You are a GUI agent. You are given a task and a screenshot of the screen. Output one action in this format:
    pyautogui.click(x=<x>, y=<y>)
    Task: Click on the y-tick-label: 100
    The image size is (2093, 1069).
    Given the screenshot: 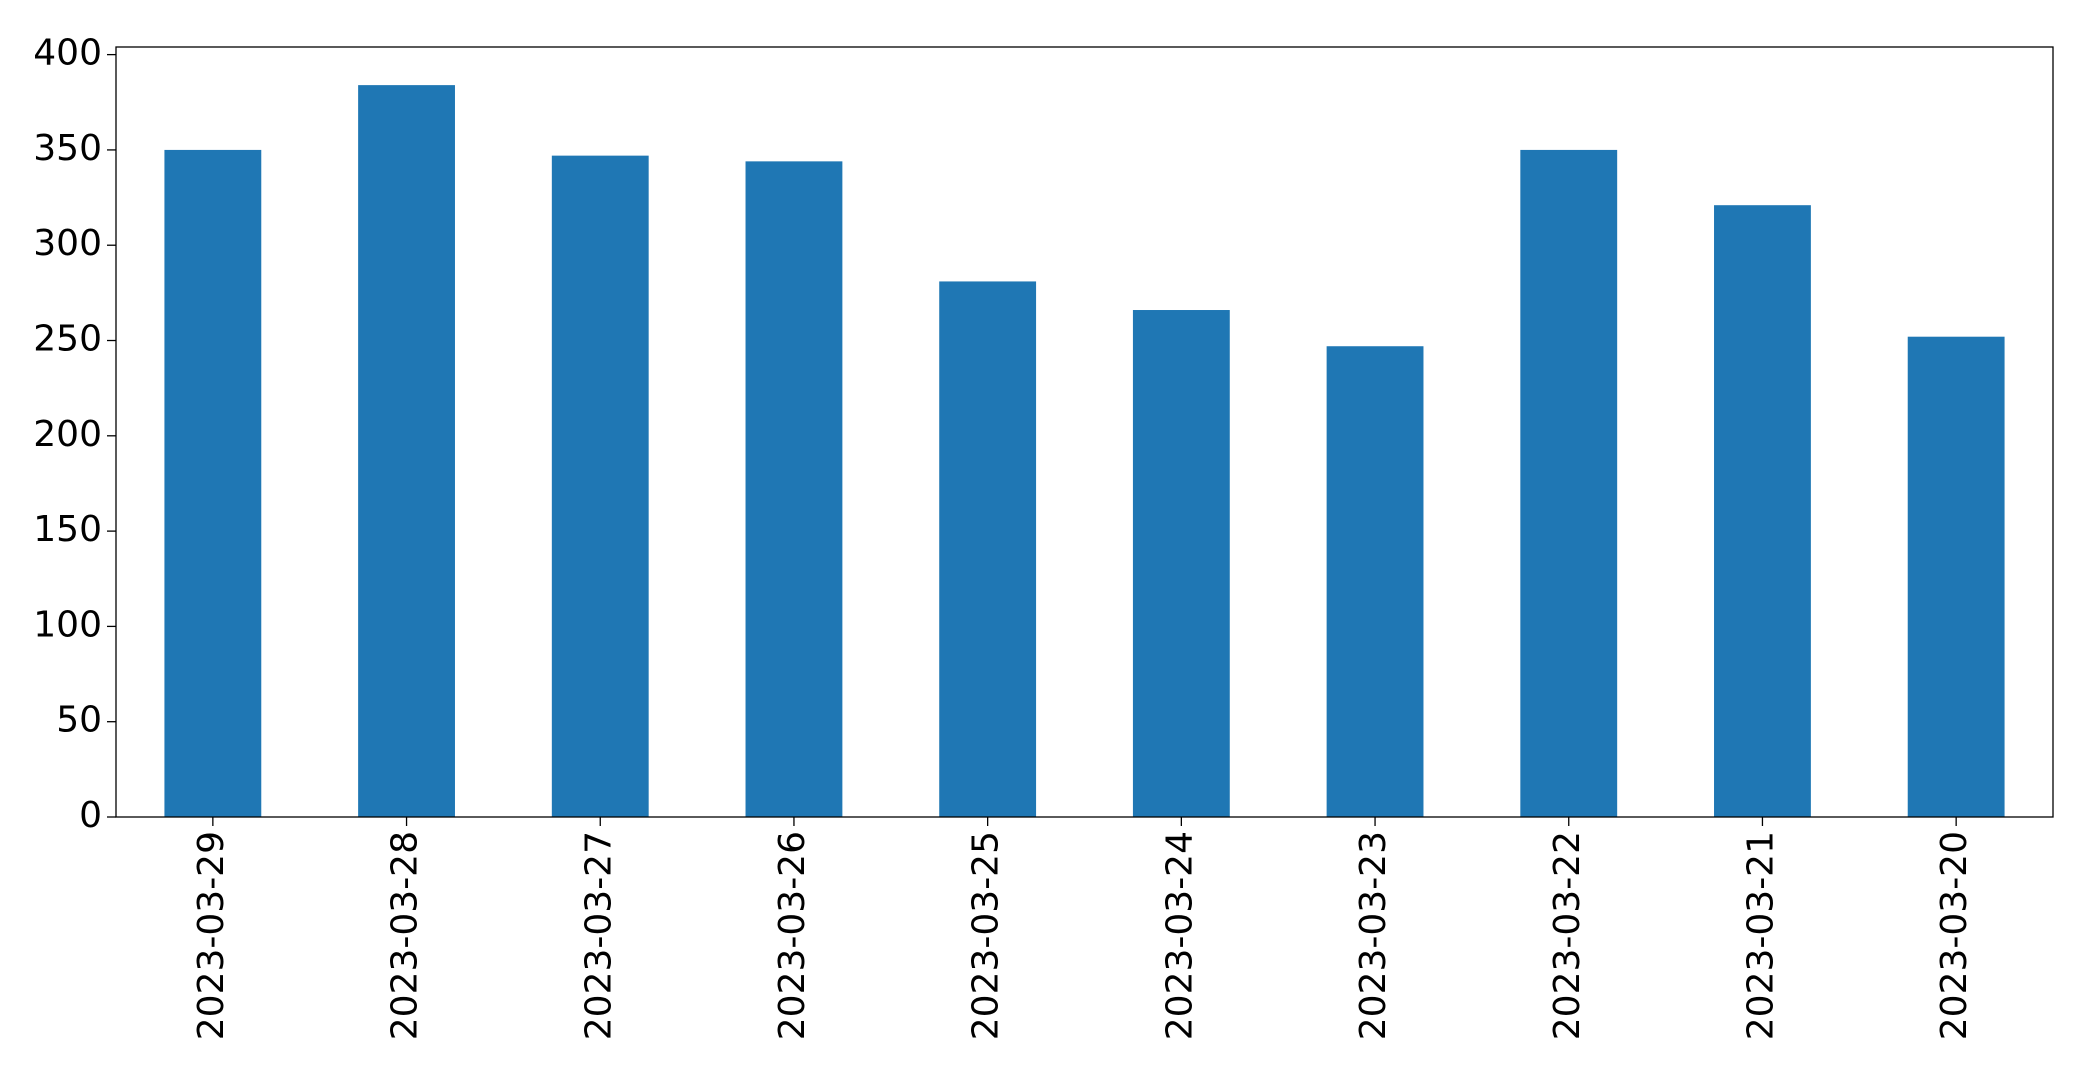 What is the action you would take?
    pyautogui.click(x=67, y=624)
    